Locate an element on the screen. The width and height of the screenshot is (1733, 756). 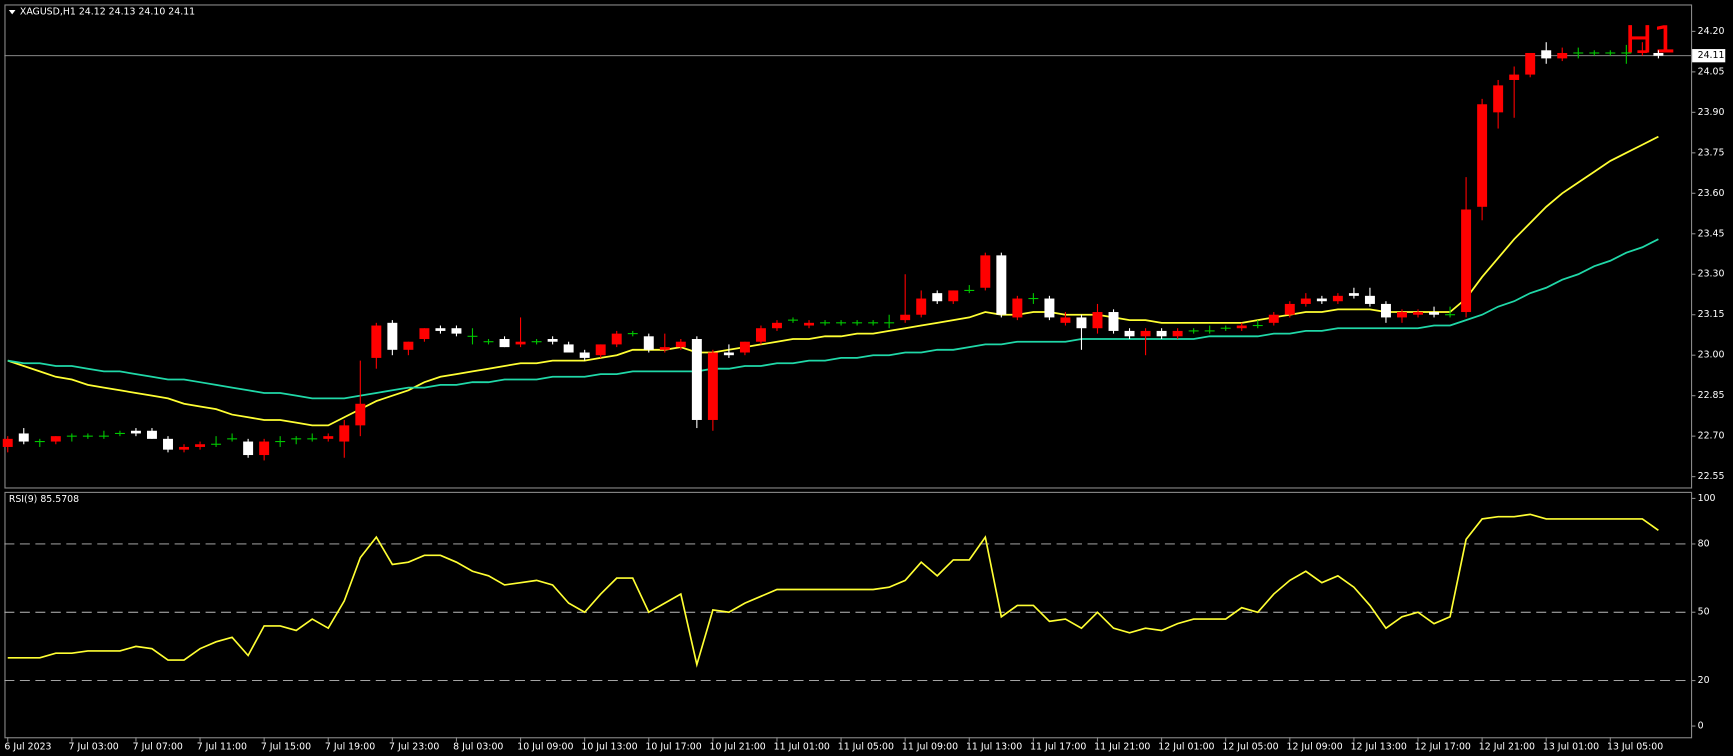
x-tick-label: 7 Jul 23:00 is located at coordinates (414, 747).